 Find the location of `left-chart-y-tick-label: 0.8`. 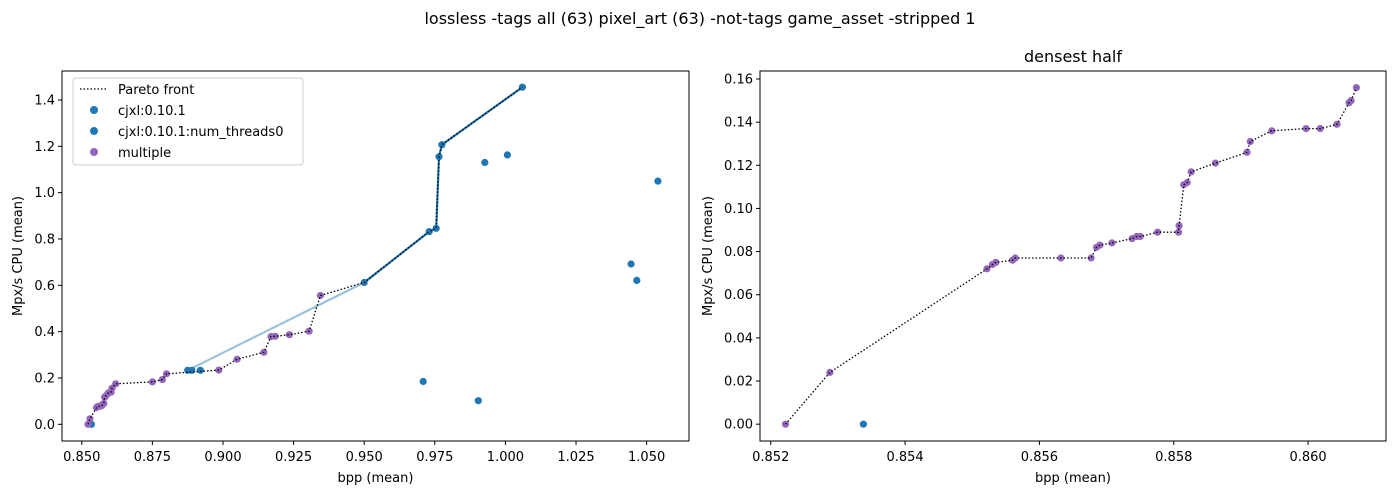

left-chart-y-tick-label: 0.8 is located at coordinates (44, 239).